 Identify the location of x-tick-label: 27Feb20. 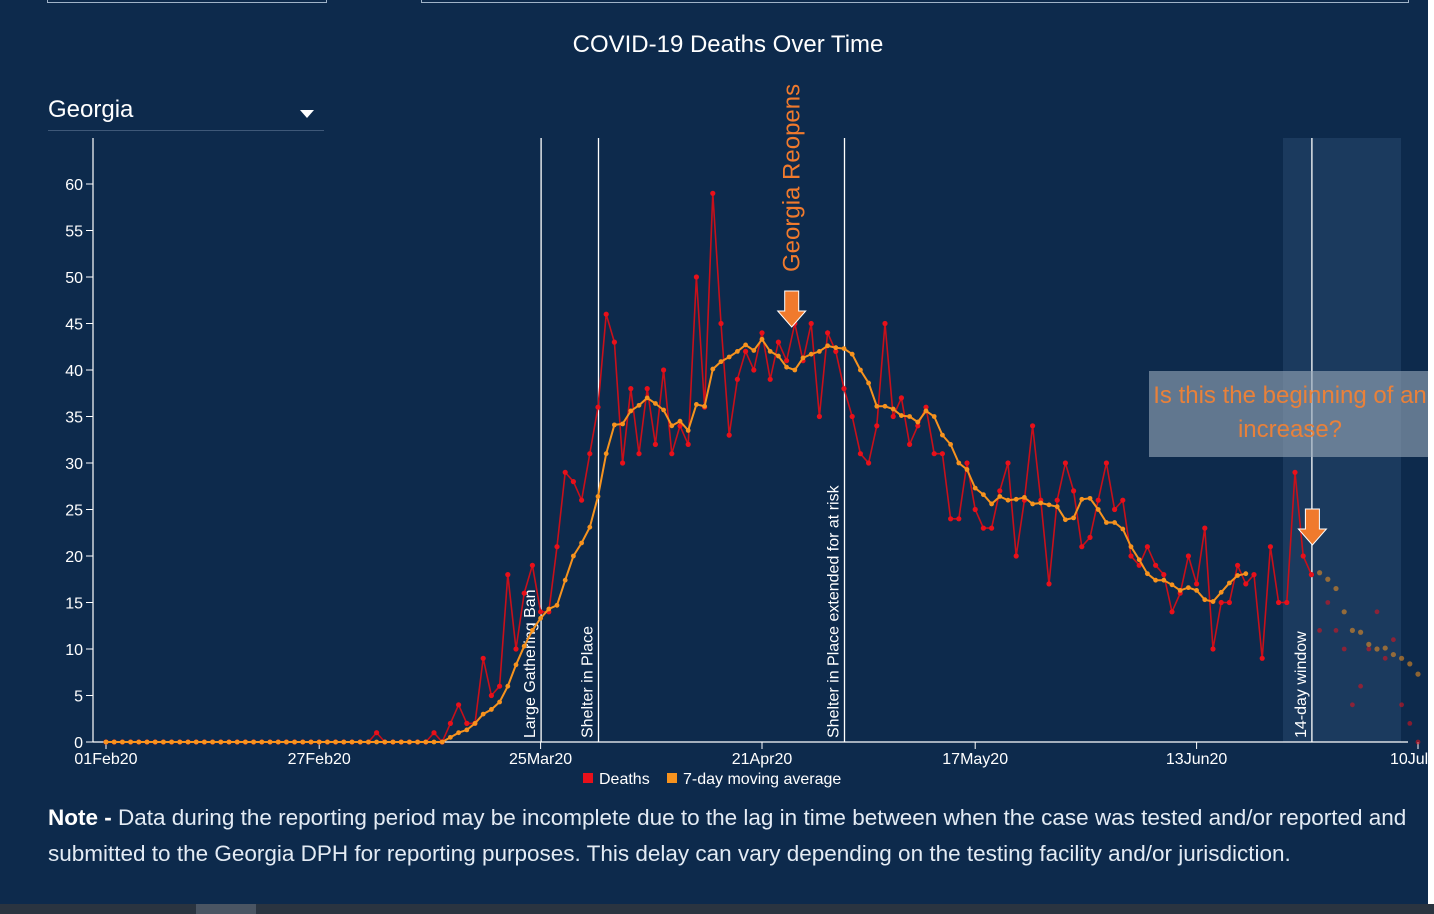
(319, 759).